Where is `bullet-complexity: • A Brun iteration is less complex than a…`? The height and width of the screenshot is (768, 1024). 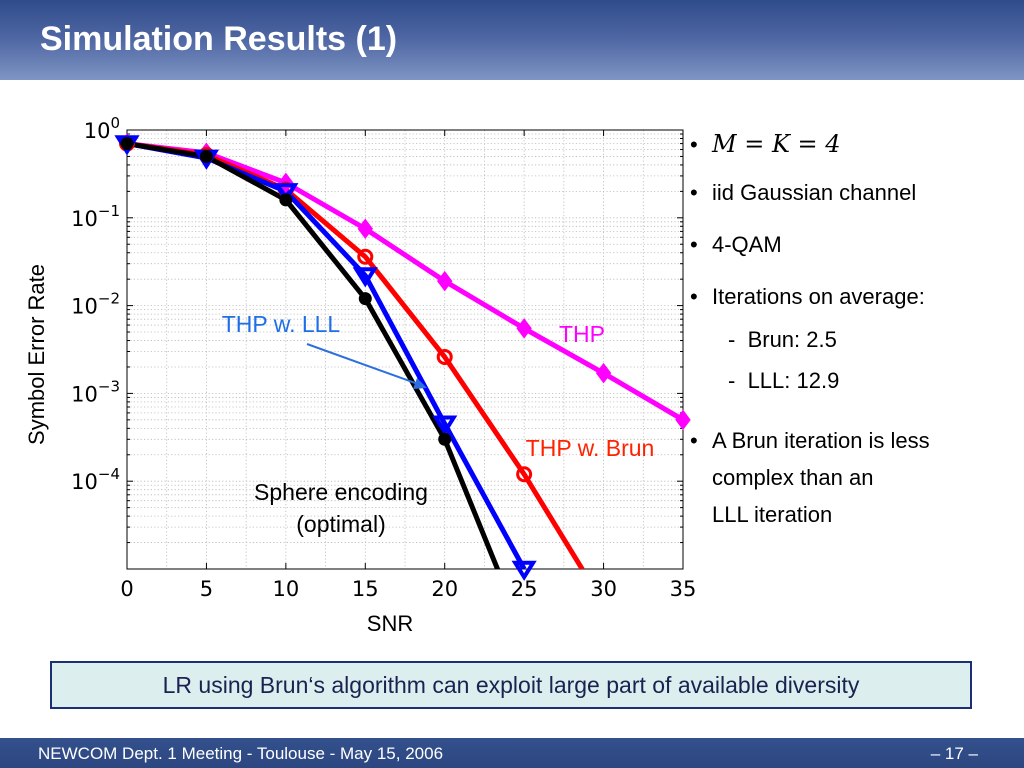 bullet-complexity: • A Brun iteration is less complex than a… is located at coordinates (855, 477).